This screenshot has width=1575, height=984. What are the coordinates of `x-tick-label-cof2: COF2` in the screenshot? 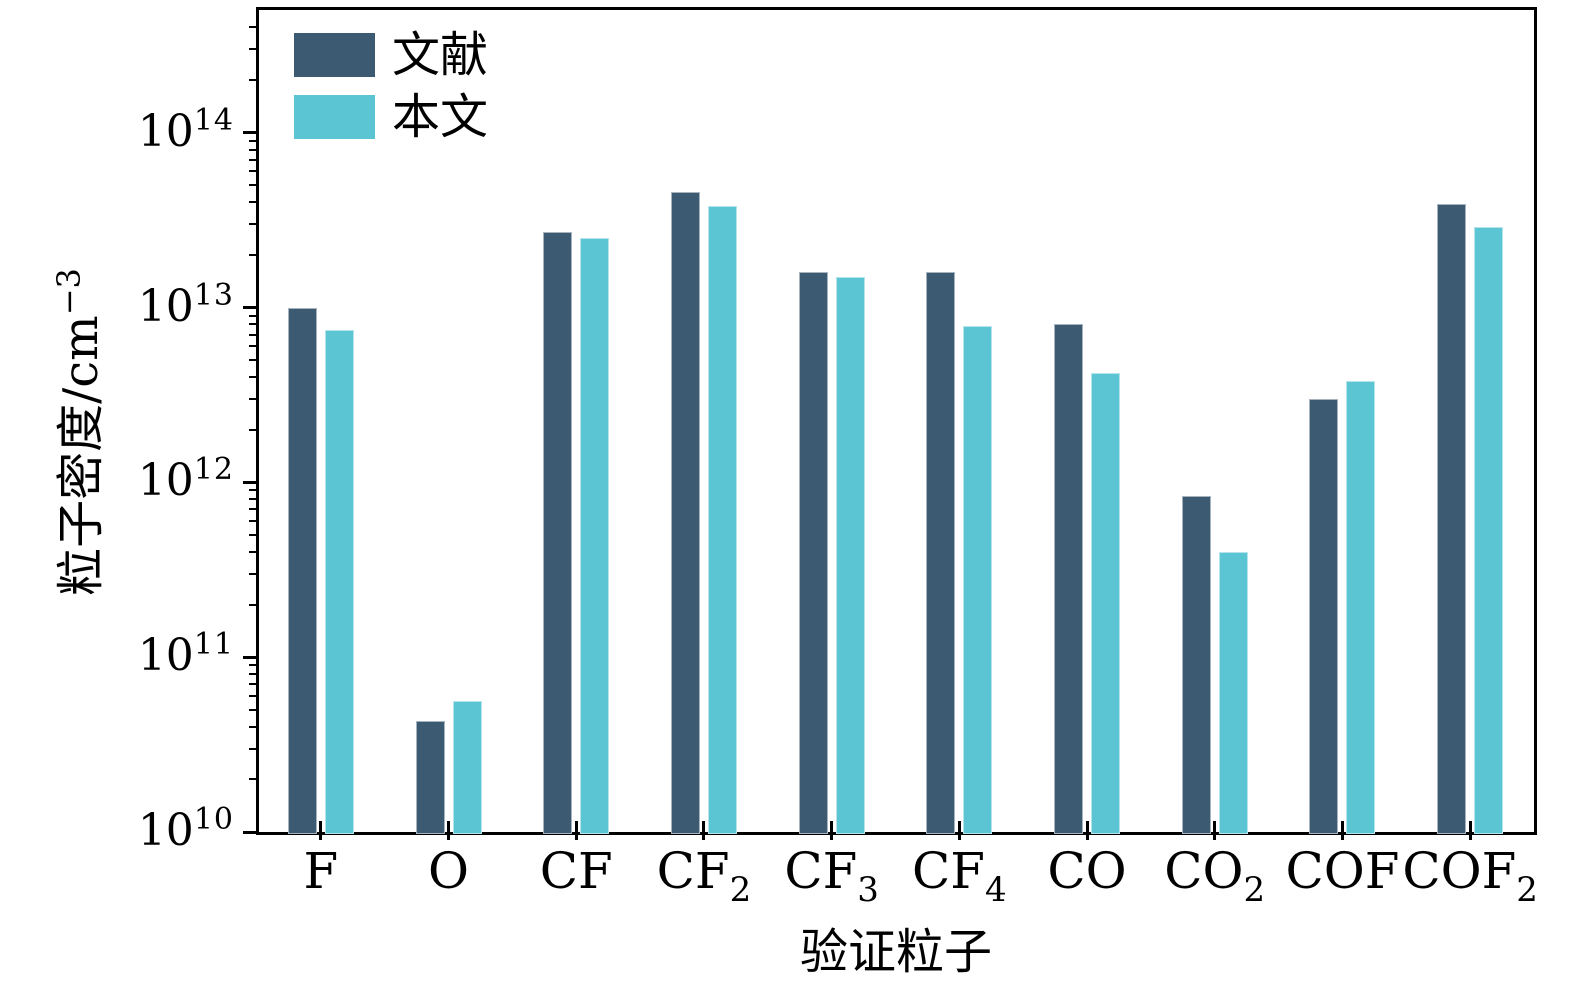 It's located at (1470, 876).